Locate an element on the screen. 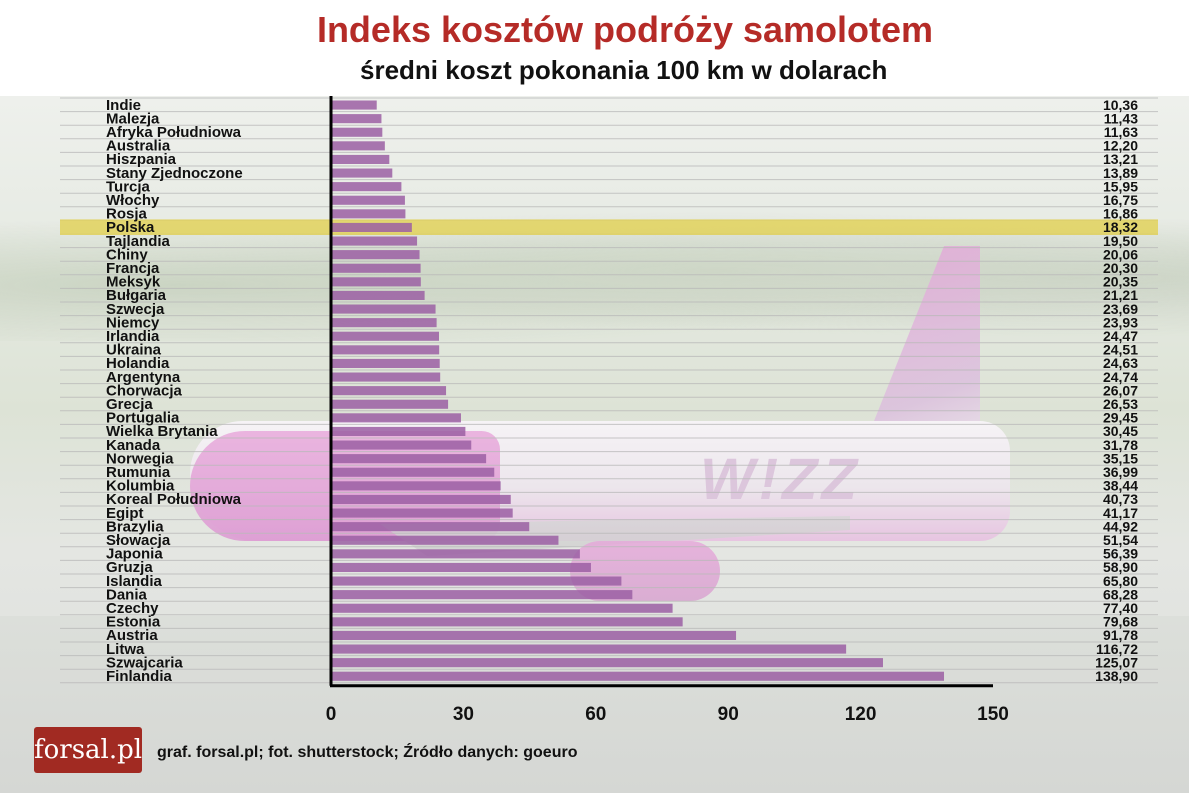 The image size is (1189, 793). value-label: 138,90 is located at coordinates (1116, 676).